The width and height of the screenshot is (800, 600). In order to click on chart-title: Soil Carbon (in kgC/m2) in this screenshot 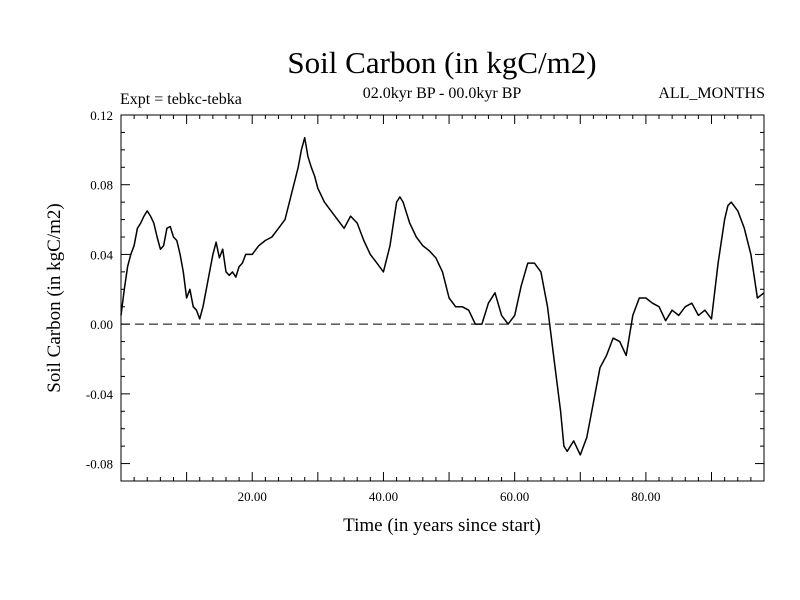, I will do `click(441, 62)`.